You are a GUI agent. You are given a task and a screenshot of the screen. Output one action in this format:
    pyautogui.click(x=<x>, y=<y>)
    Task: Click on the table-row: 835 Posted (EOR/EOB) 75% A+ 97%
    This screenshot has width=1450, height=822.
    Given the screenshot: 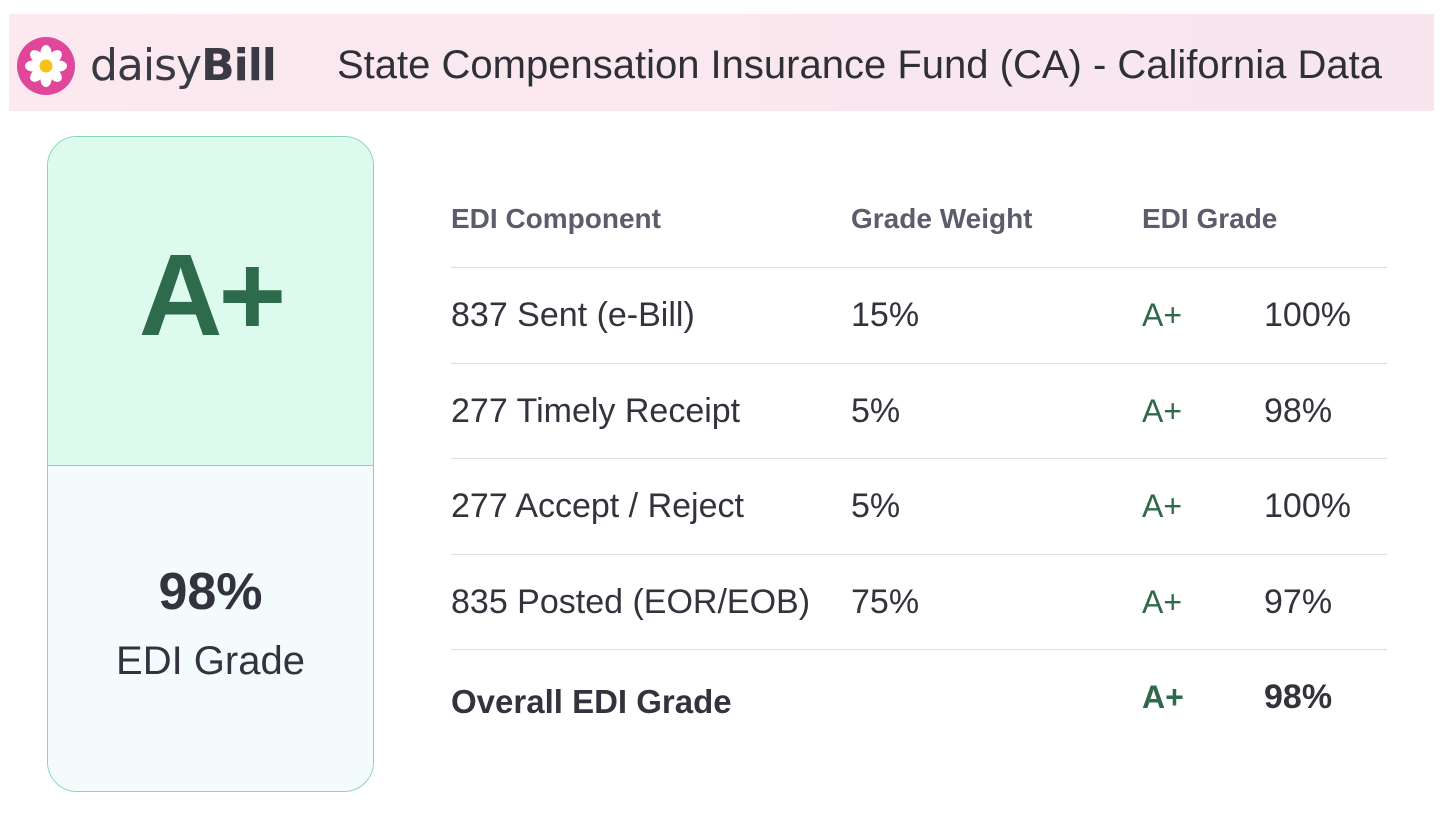 What is the action you would take?
    pyautogui.click(x=919, y=602)
    